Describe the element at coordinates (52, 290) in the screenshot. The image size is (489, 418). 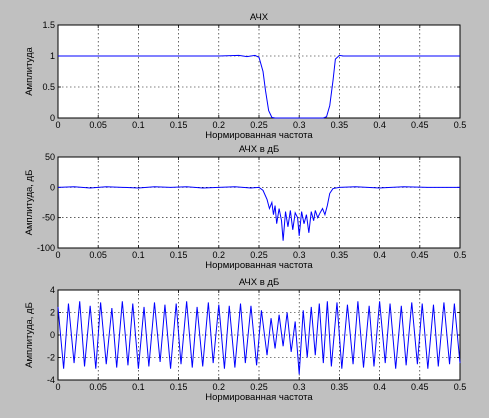
I see `y-tick-label: 4` at that location.